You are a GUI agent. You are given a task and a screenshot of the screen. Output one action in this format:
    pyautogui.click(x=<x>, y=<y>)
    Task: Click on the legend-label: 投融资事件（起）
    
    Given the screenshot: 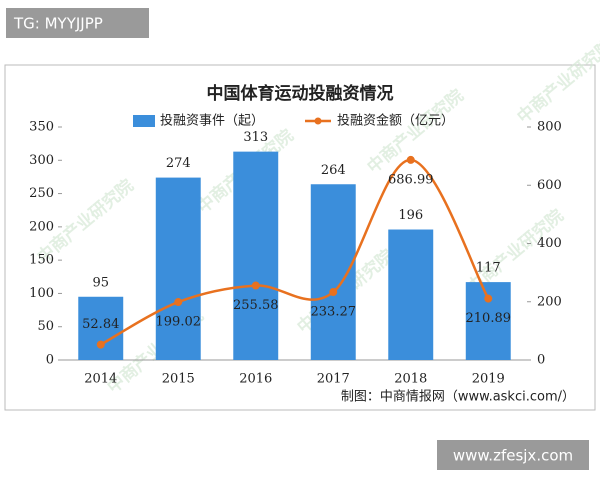 What is the action you would take?
    pyautogui.click(x=212, y=121)
    